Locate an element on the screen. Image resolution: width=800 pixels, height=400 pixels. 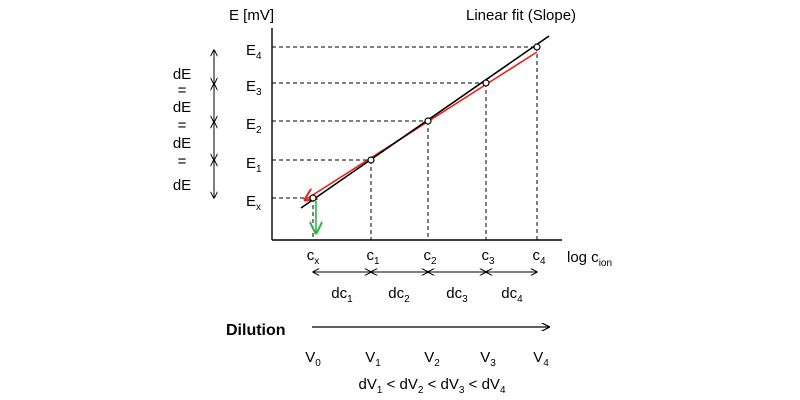
data-points is located at coordinates (425, 122).